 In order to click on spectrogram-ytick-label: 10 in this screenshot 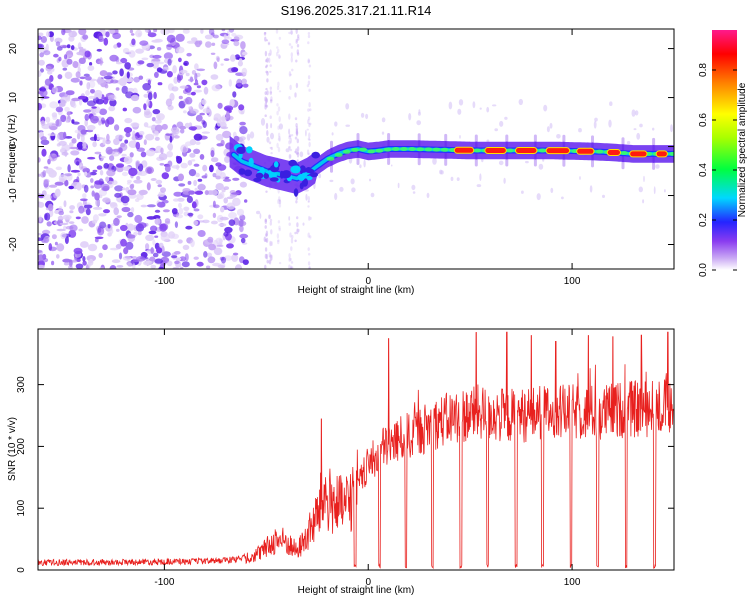, I will do `click(13, 98)`.